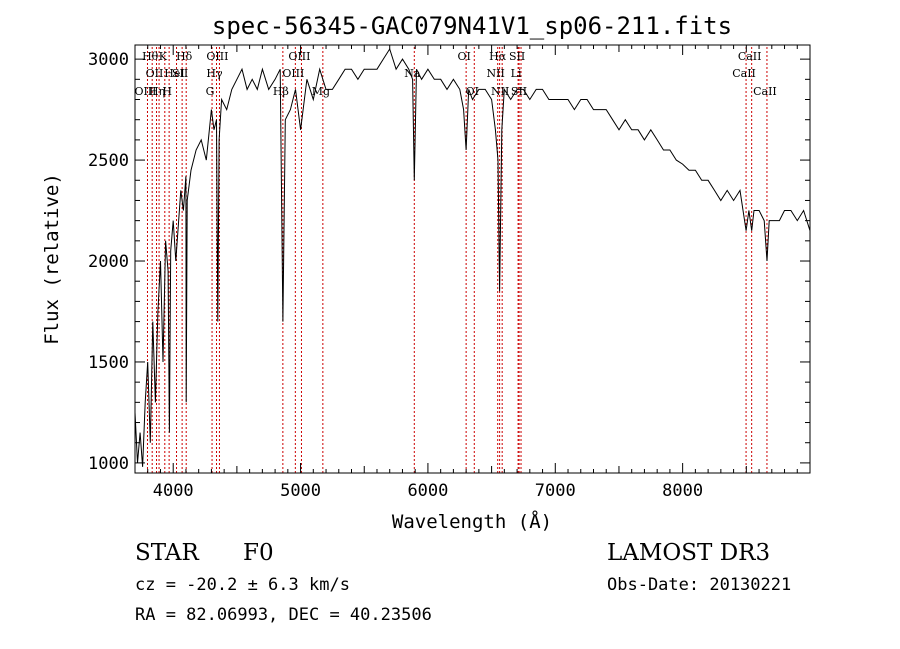 This screenshot has width=900, height=649. I want to click on line-marker-label: Li, so click(516, 73).